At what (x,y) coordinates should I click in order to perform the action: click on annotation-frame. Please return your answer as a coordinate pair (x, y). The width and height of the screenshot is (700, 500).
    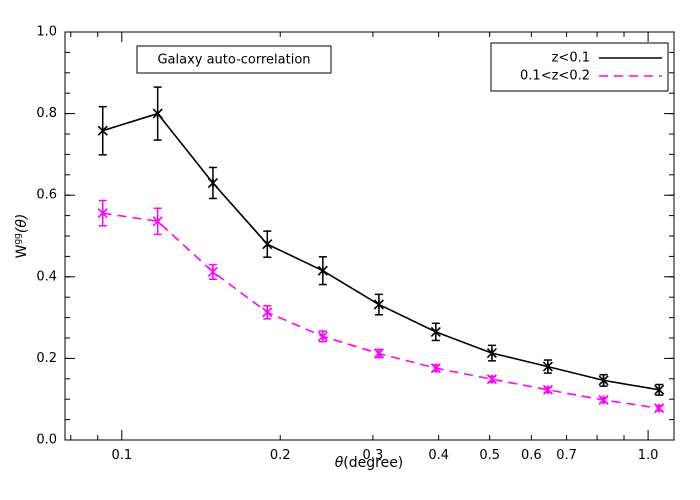
    Looking at the image, I should click on (234, 59).